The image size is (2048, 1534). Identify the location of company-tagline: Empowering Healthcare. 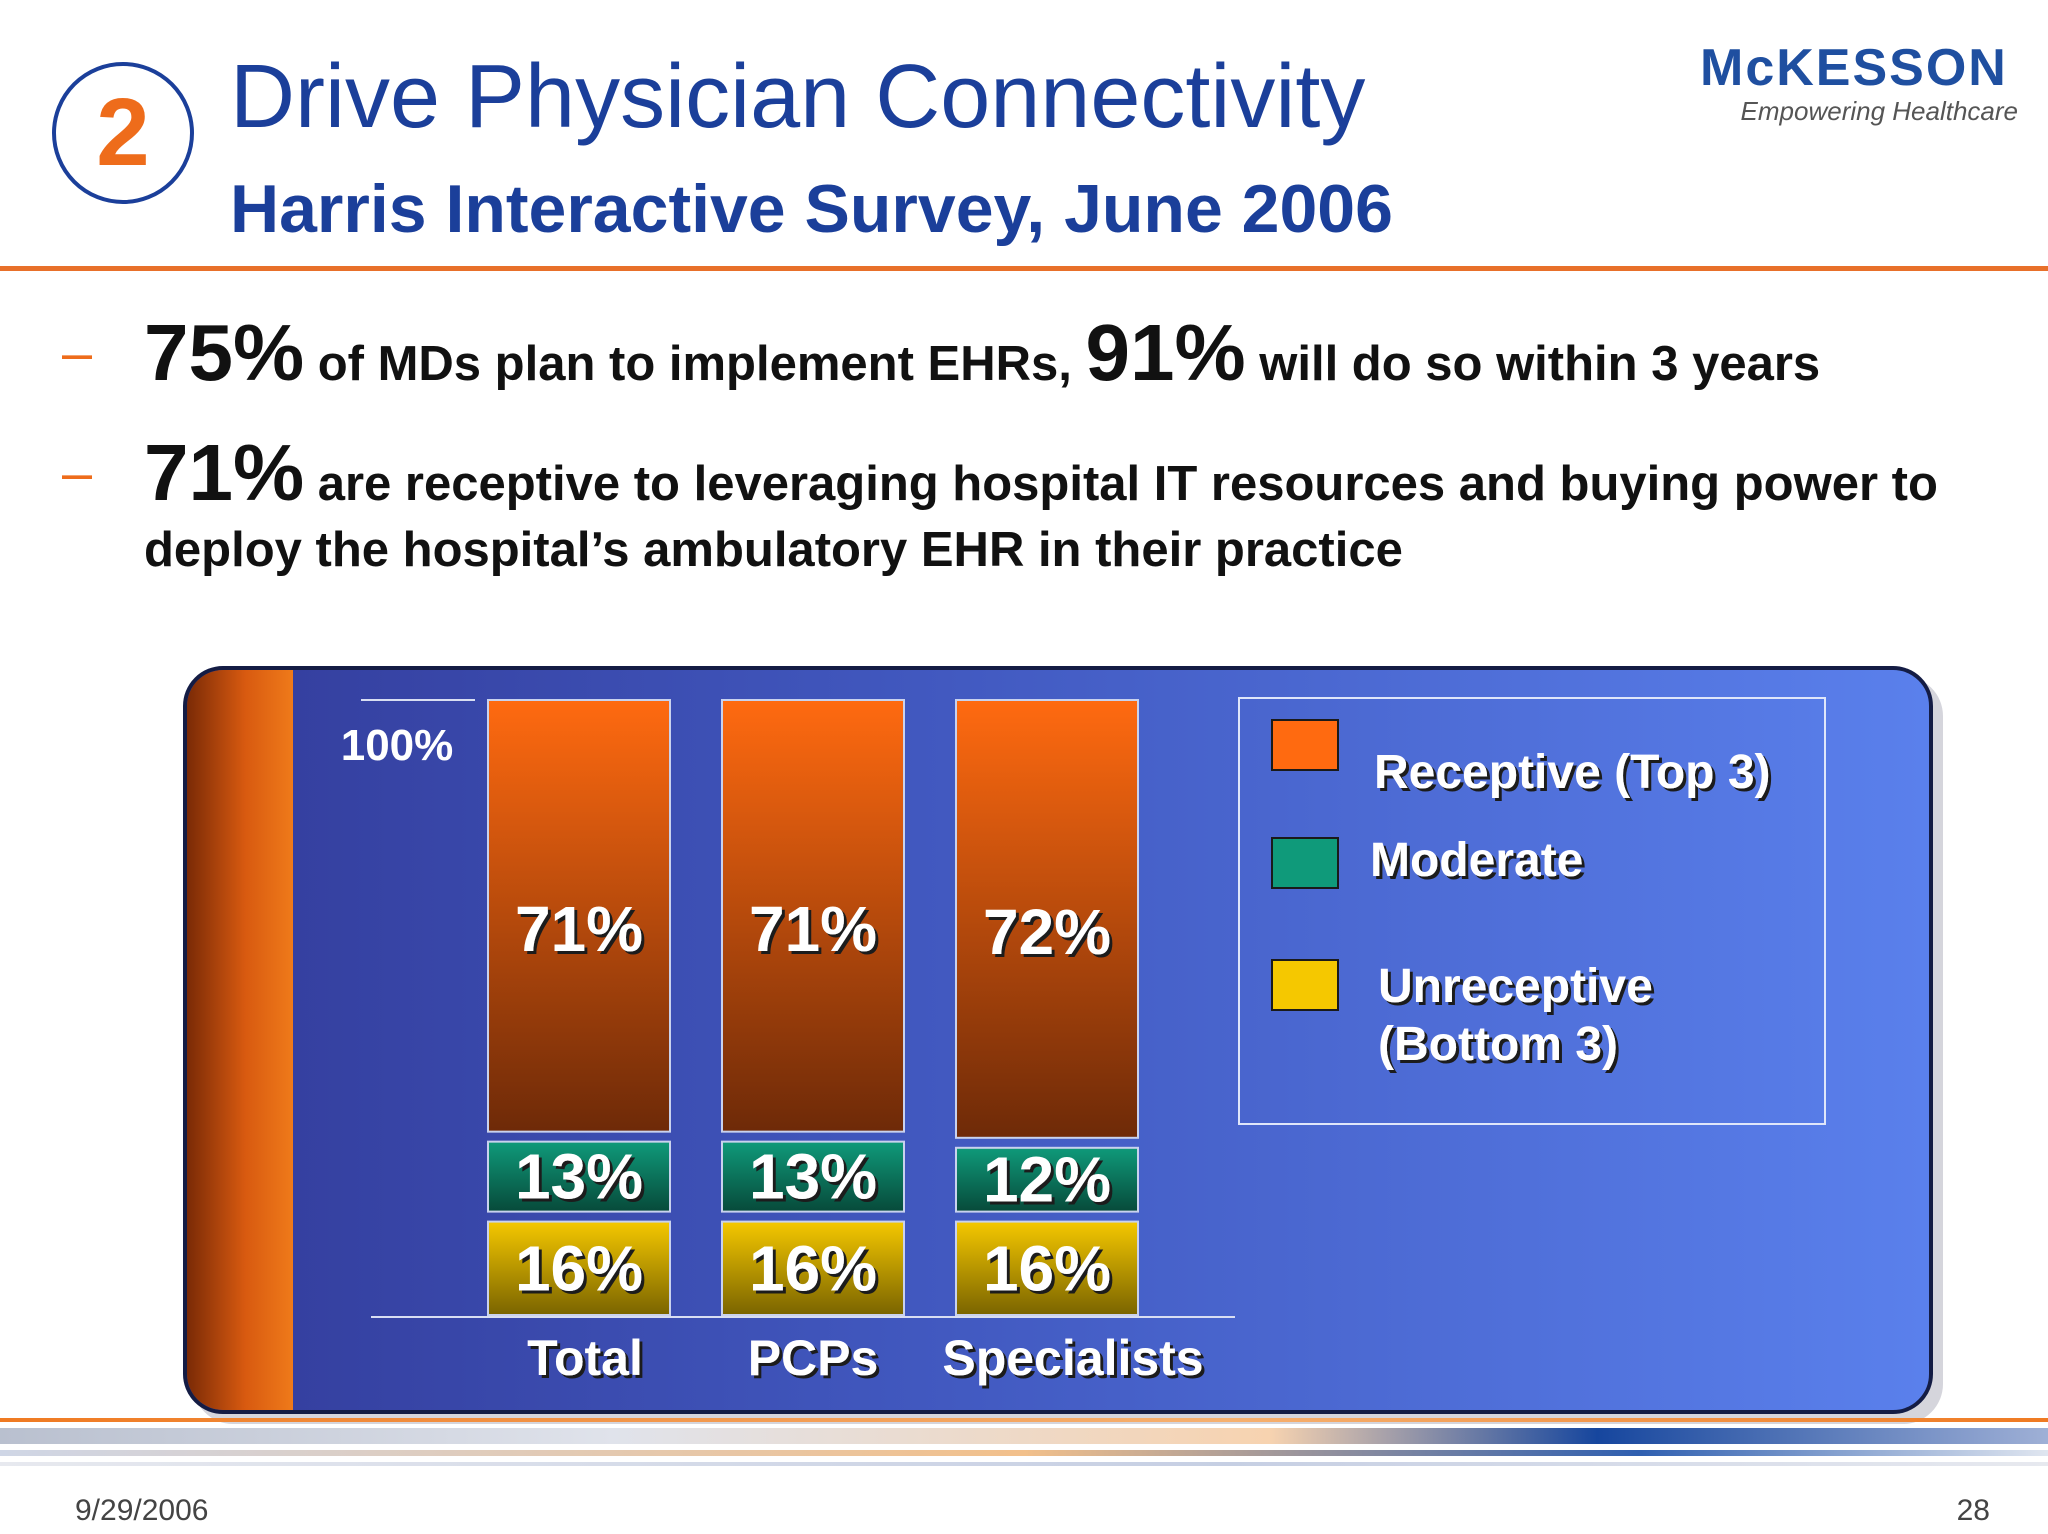
(1879, 111).